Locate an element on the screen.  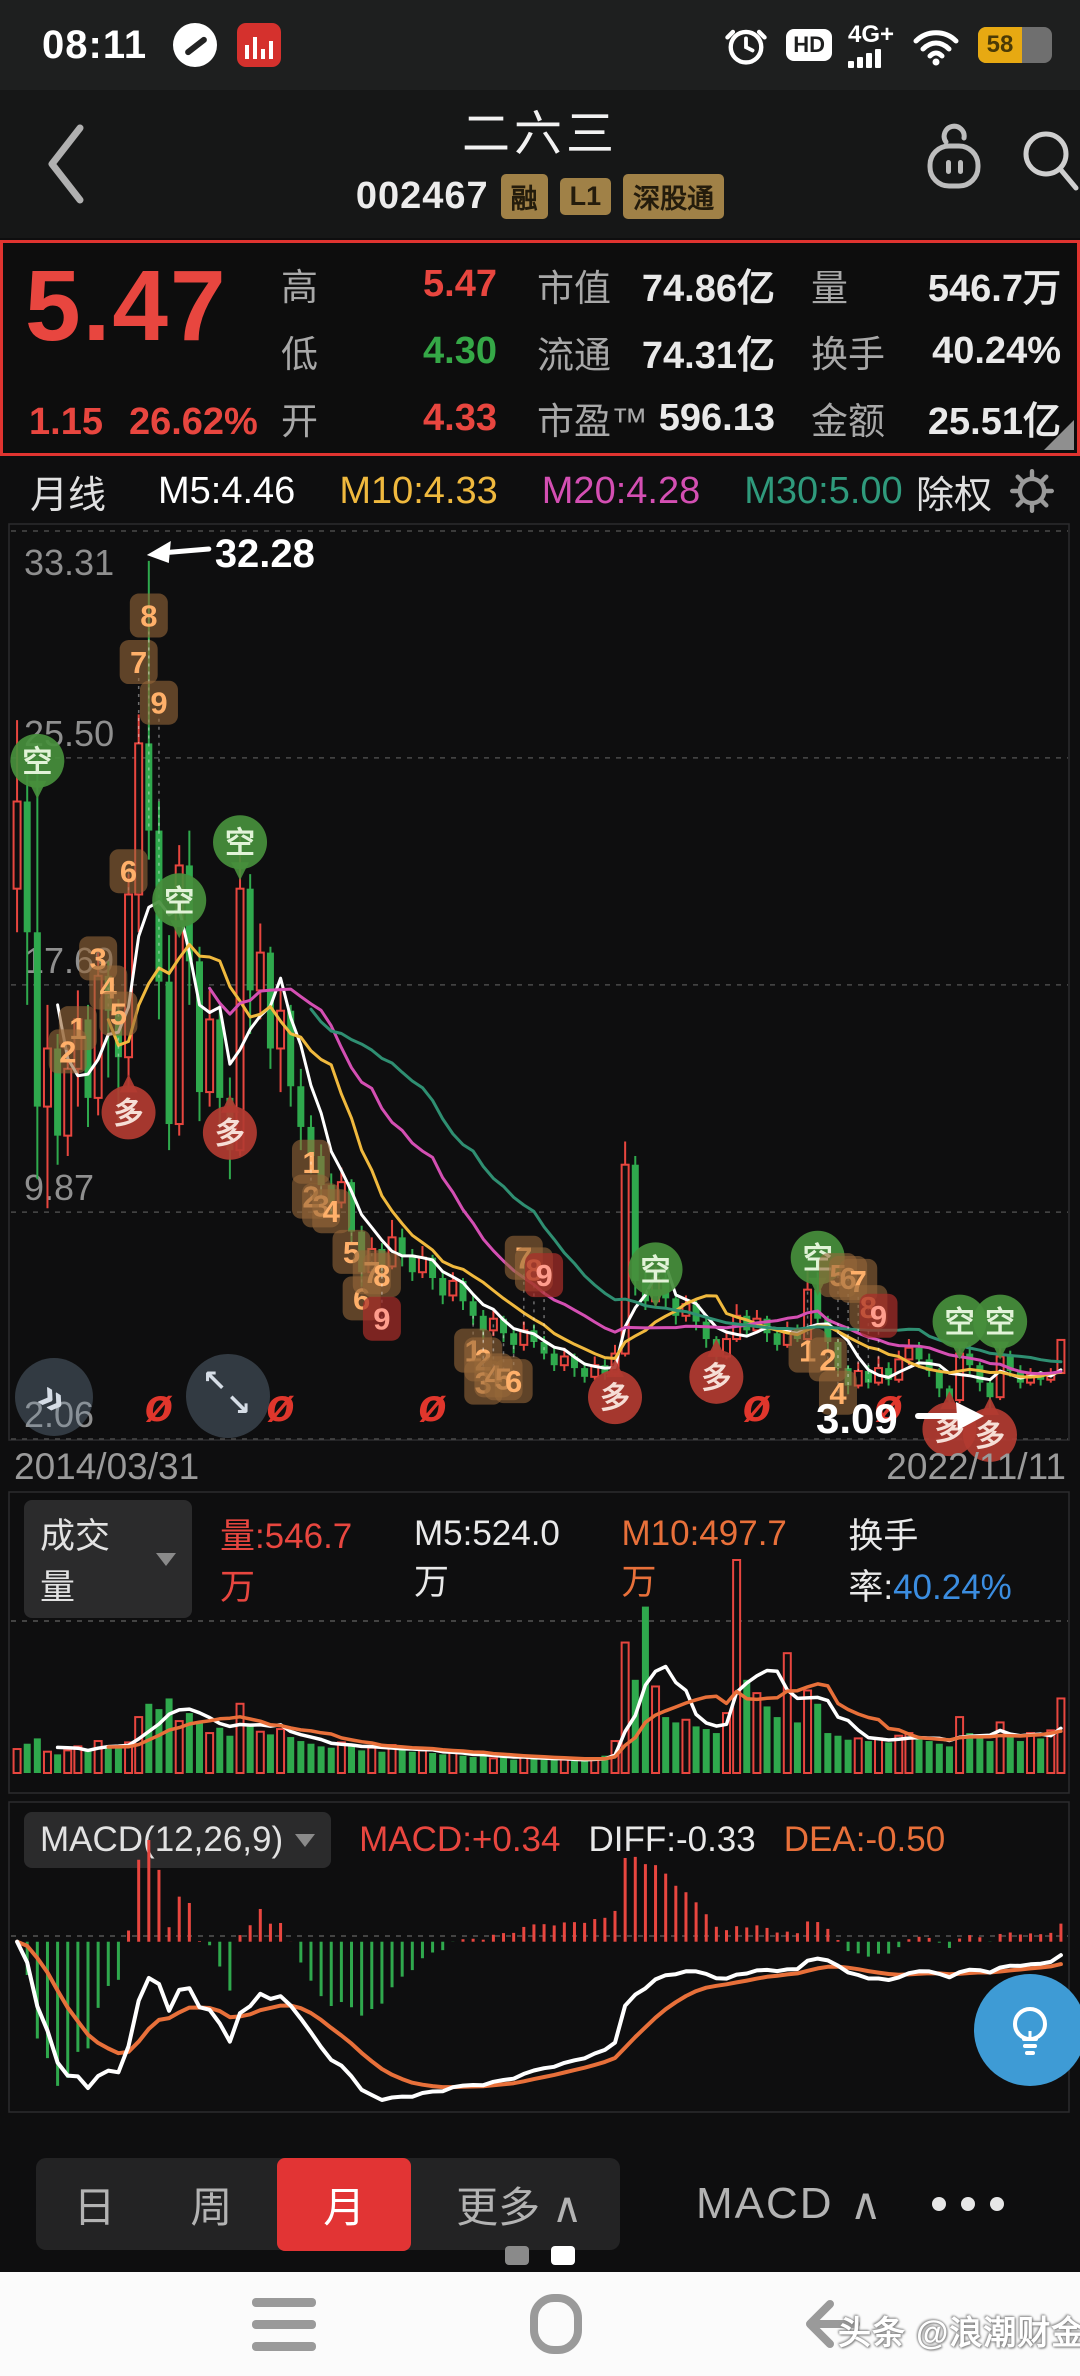
nav-back-icon is located at coordinates (831, 2324).